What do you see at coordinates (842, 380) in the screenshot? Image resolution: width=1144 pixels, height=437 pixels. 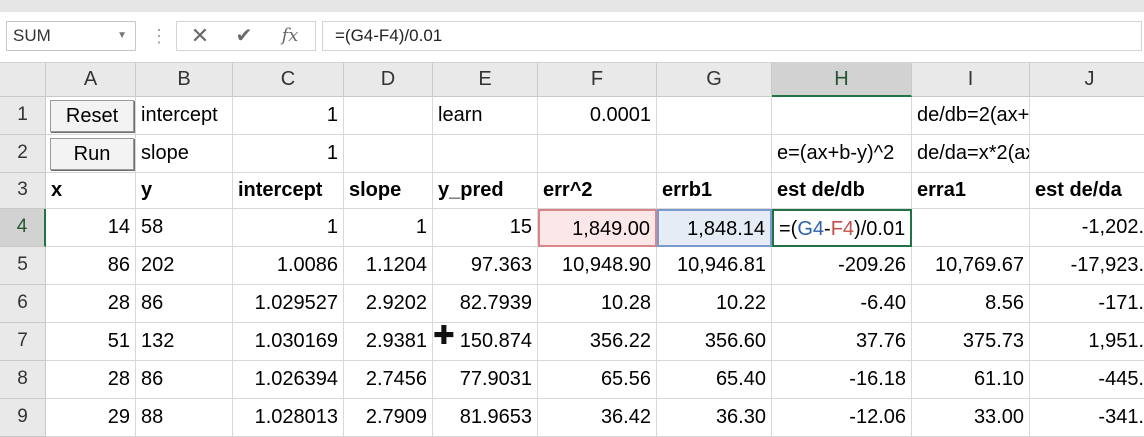 I see `cell-h8: -16.18` at bounding box center [842, 380].